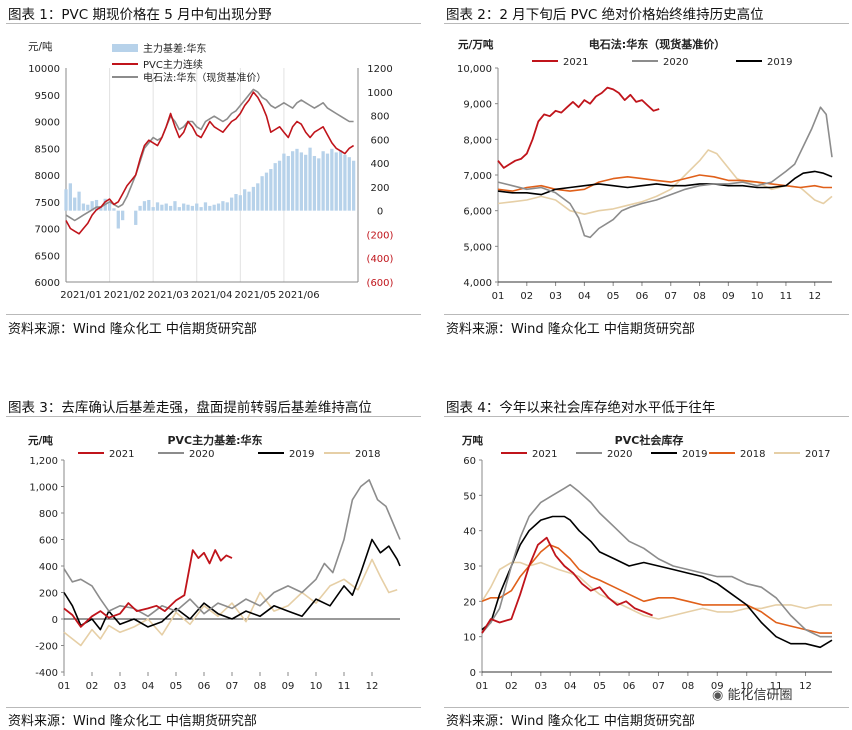 The width and height of the screenshot is (852, 730). What do you see at coordinates (213, 23) in the screenshot?
I see `figure-1-top-rule` at bounding box center [213, 23].